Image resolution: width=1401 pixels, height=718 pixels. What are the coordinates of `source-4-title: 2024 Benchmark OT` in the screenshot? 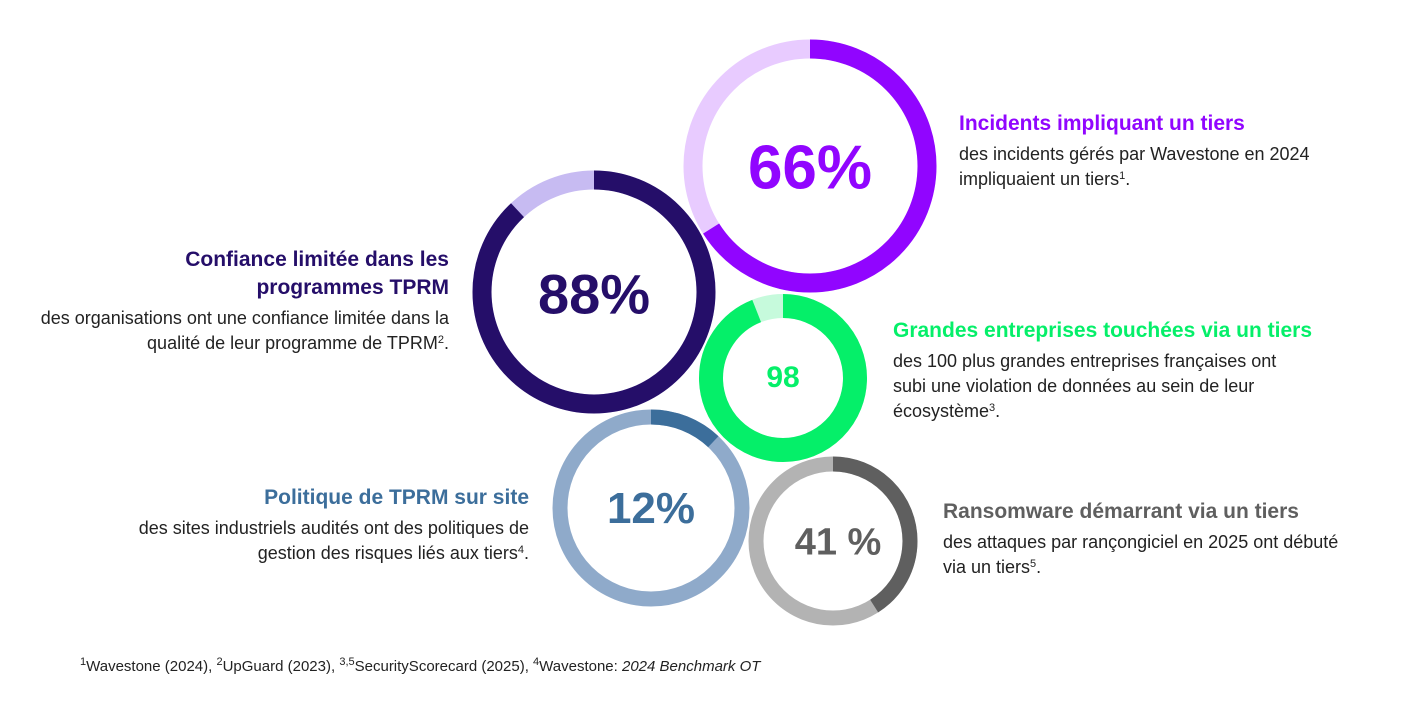 It's located at (691, 666).